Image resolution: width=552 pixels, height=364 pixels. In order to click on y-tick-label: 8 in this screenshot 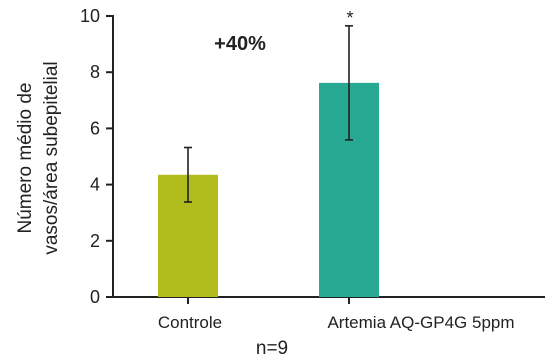, I will do `click(95, 72)`.